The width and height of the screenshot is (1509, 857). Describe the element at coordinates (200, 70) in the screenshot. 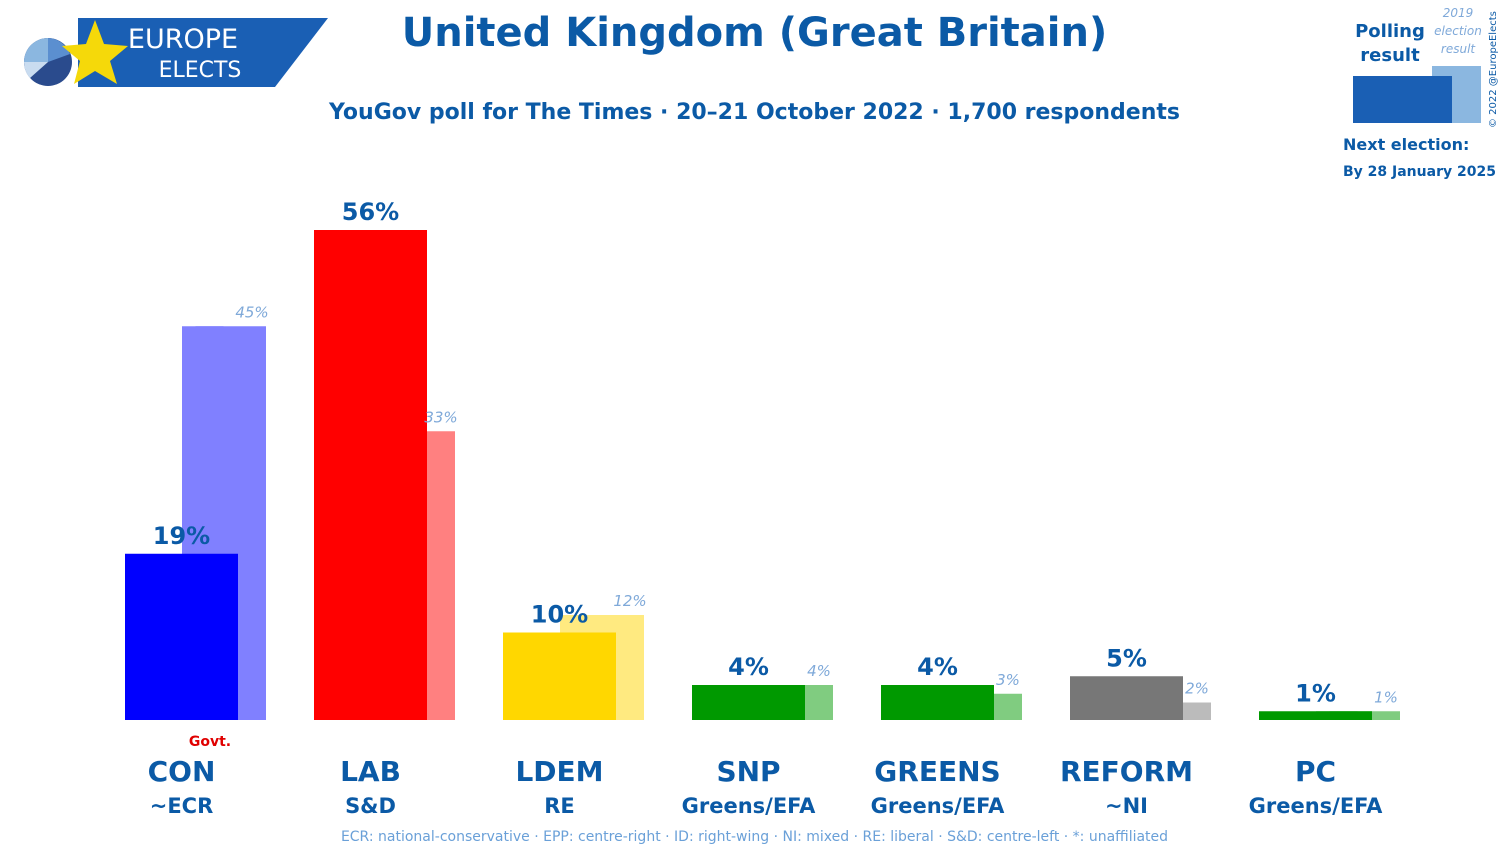

I see `logo-text-elects: ELECTS` at that location.